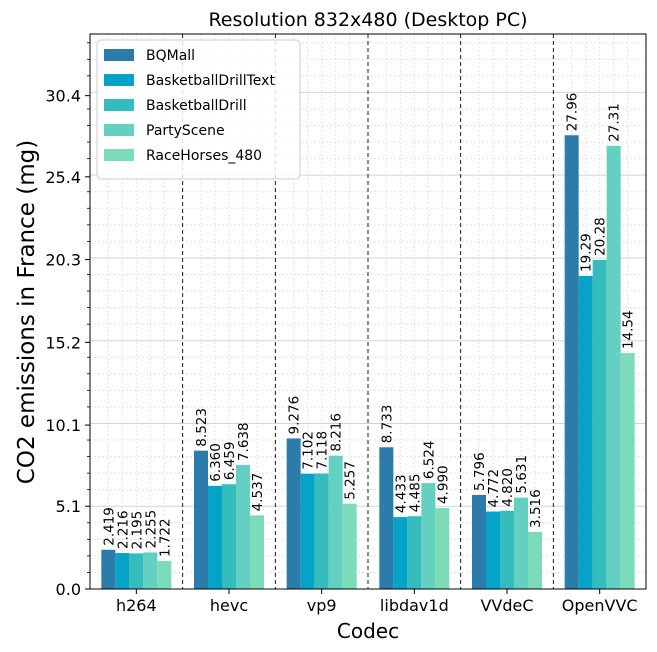 The width and height of the screenshot is (657, 652). What do you see at coordinates (136, 571) in the screenshot?
I see `bar-BasketballDrill-h264` at bounding box center [136, 571].